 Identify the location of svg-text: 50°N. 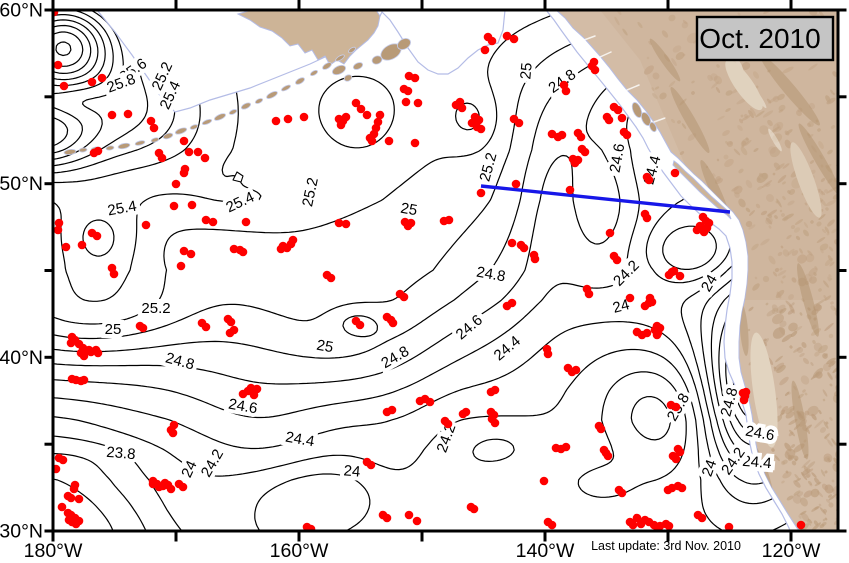
(21, 184).